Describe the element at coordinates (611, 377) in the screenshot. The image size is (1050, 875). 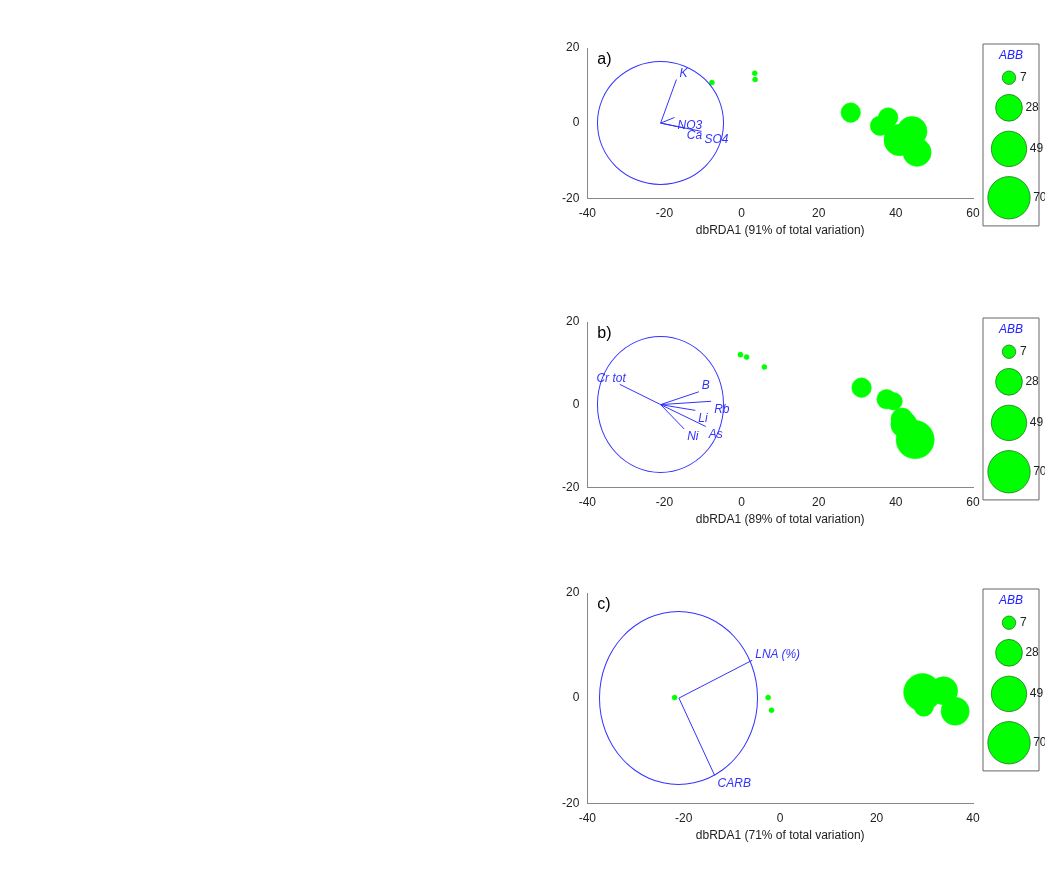
I see `series-label: Cr tot` at that location.